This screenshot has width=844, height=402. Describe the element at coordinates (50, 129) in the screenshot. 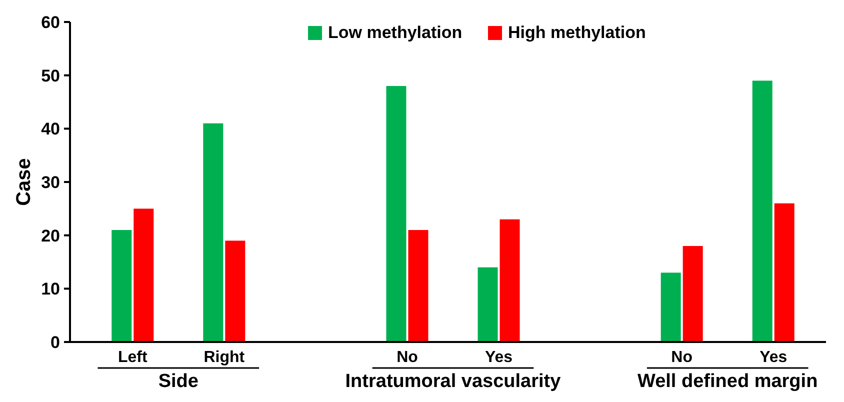

I see `y-tick-label: 40` at that location.